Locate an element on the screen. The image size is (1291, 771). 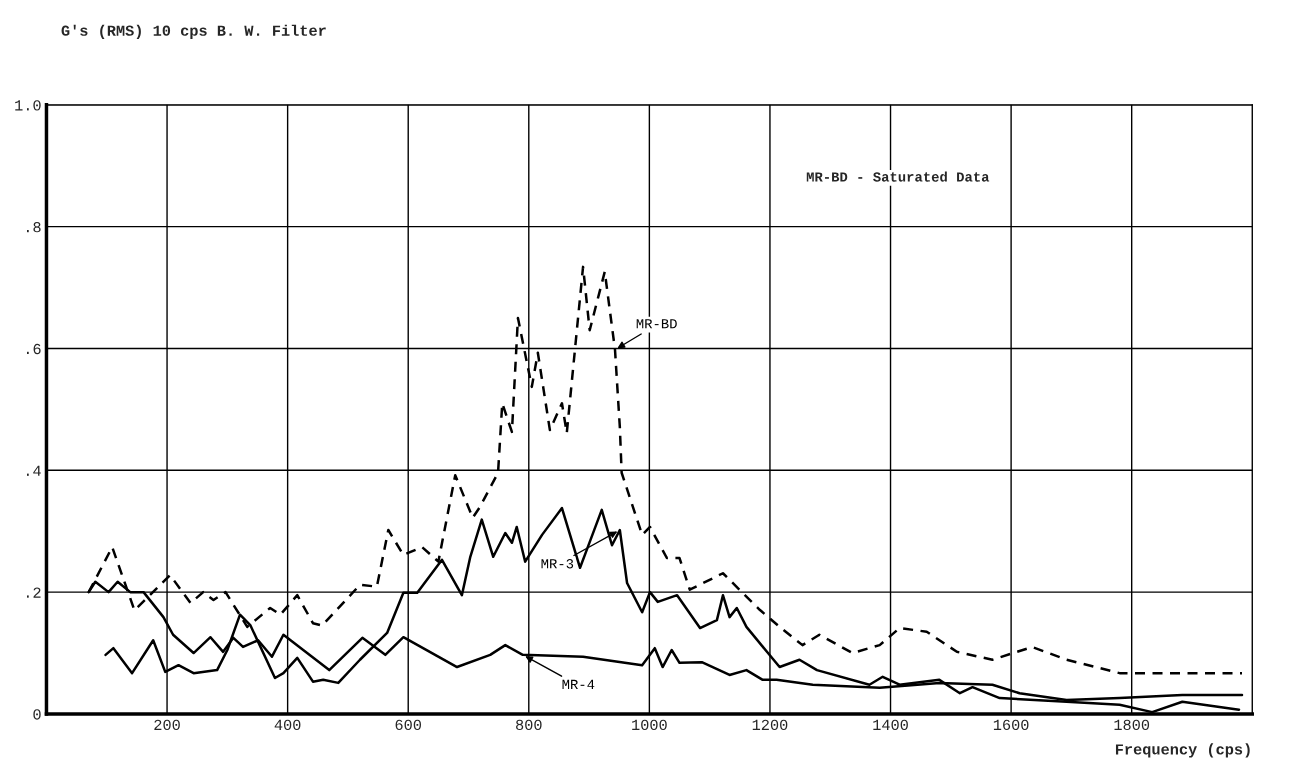
annotation: MR-BD - Saturated Data is located at coordinates (898, 176).